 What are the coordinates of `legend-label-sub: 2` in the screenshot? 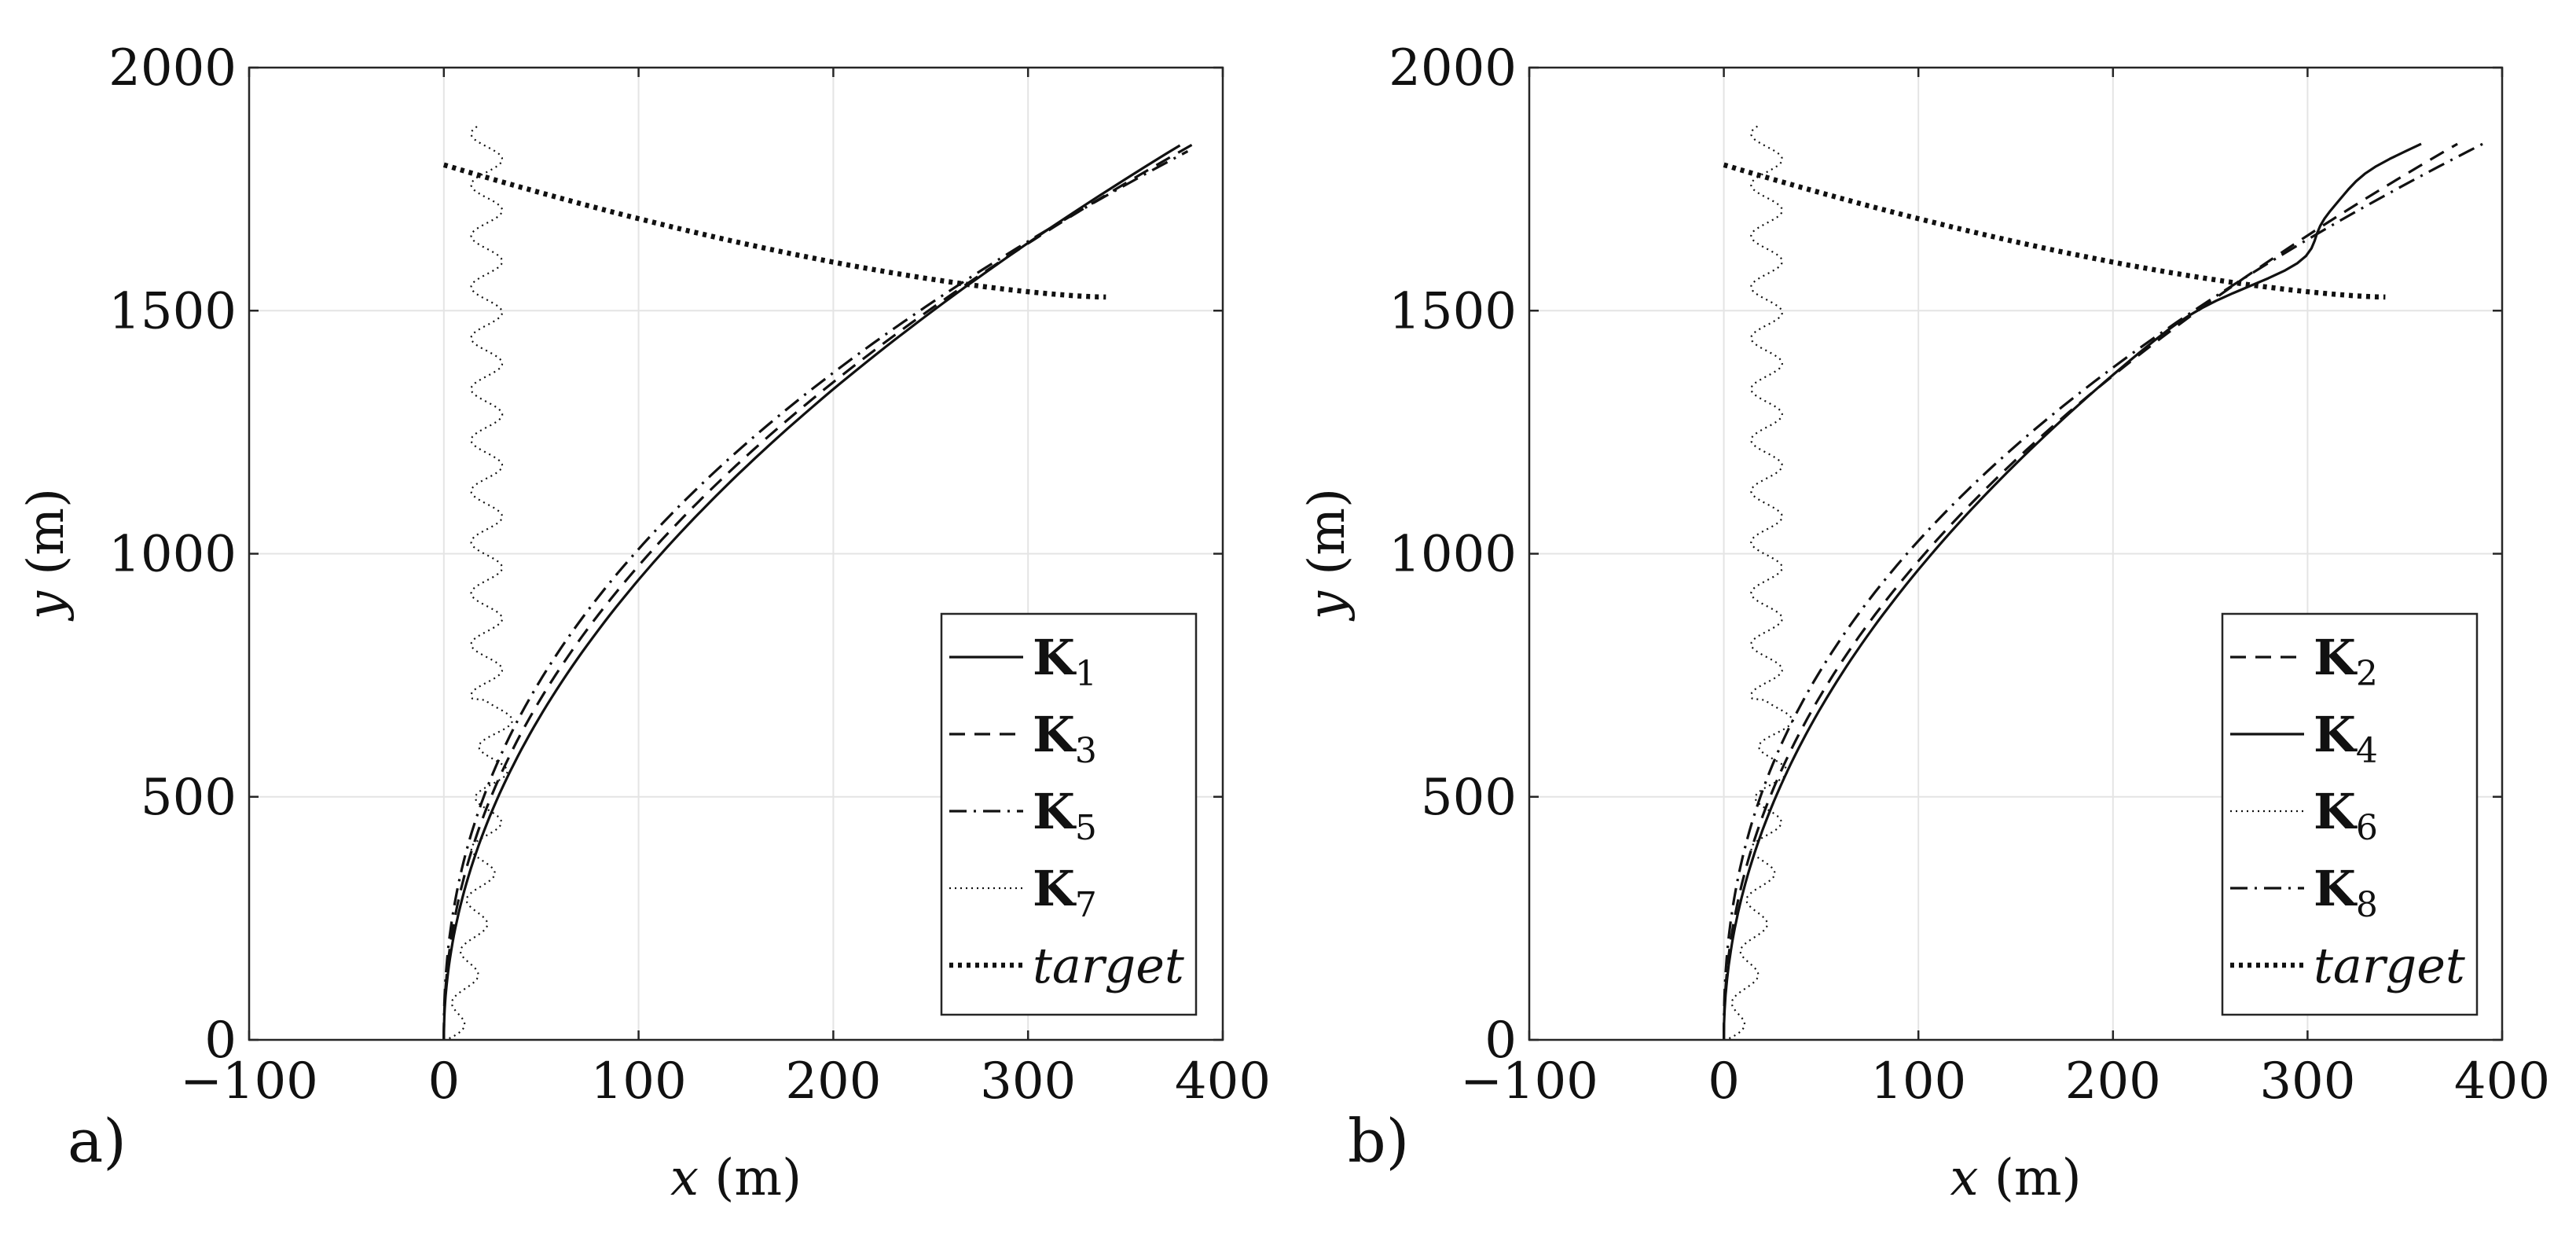 It's located at (2367, 674).